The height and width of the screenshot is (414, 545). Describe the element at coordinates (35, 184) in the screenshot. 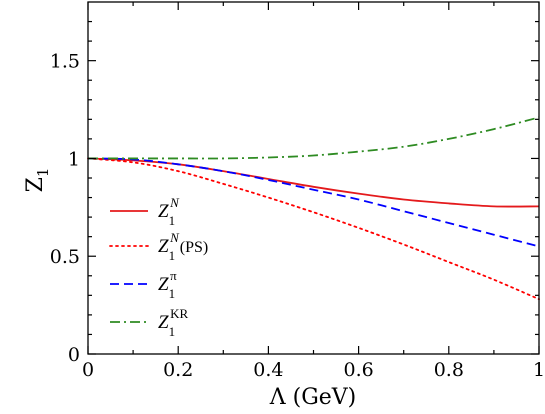

I see `y-axis-title-main: Z` at that location.